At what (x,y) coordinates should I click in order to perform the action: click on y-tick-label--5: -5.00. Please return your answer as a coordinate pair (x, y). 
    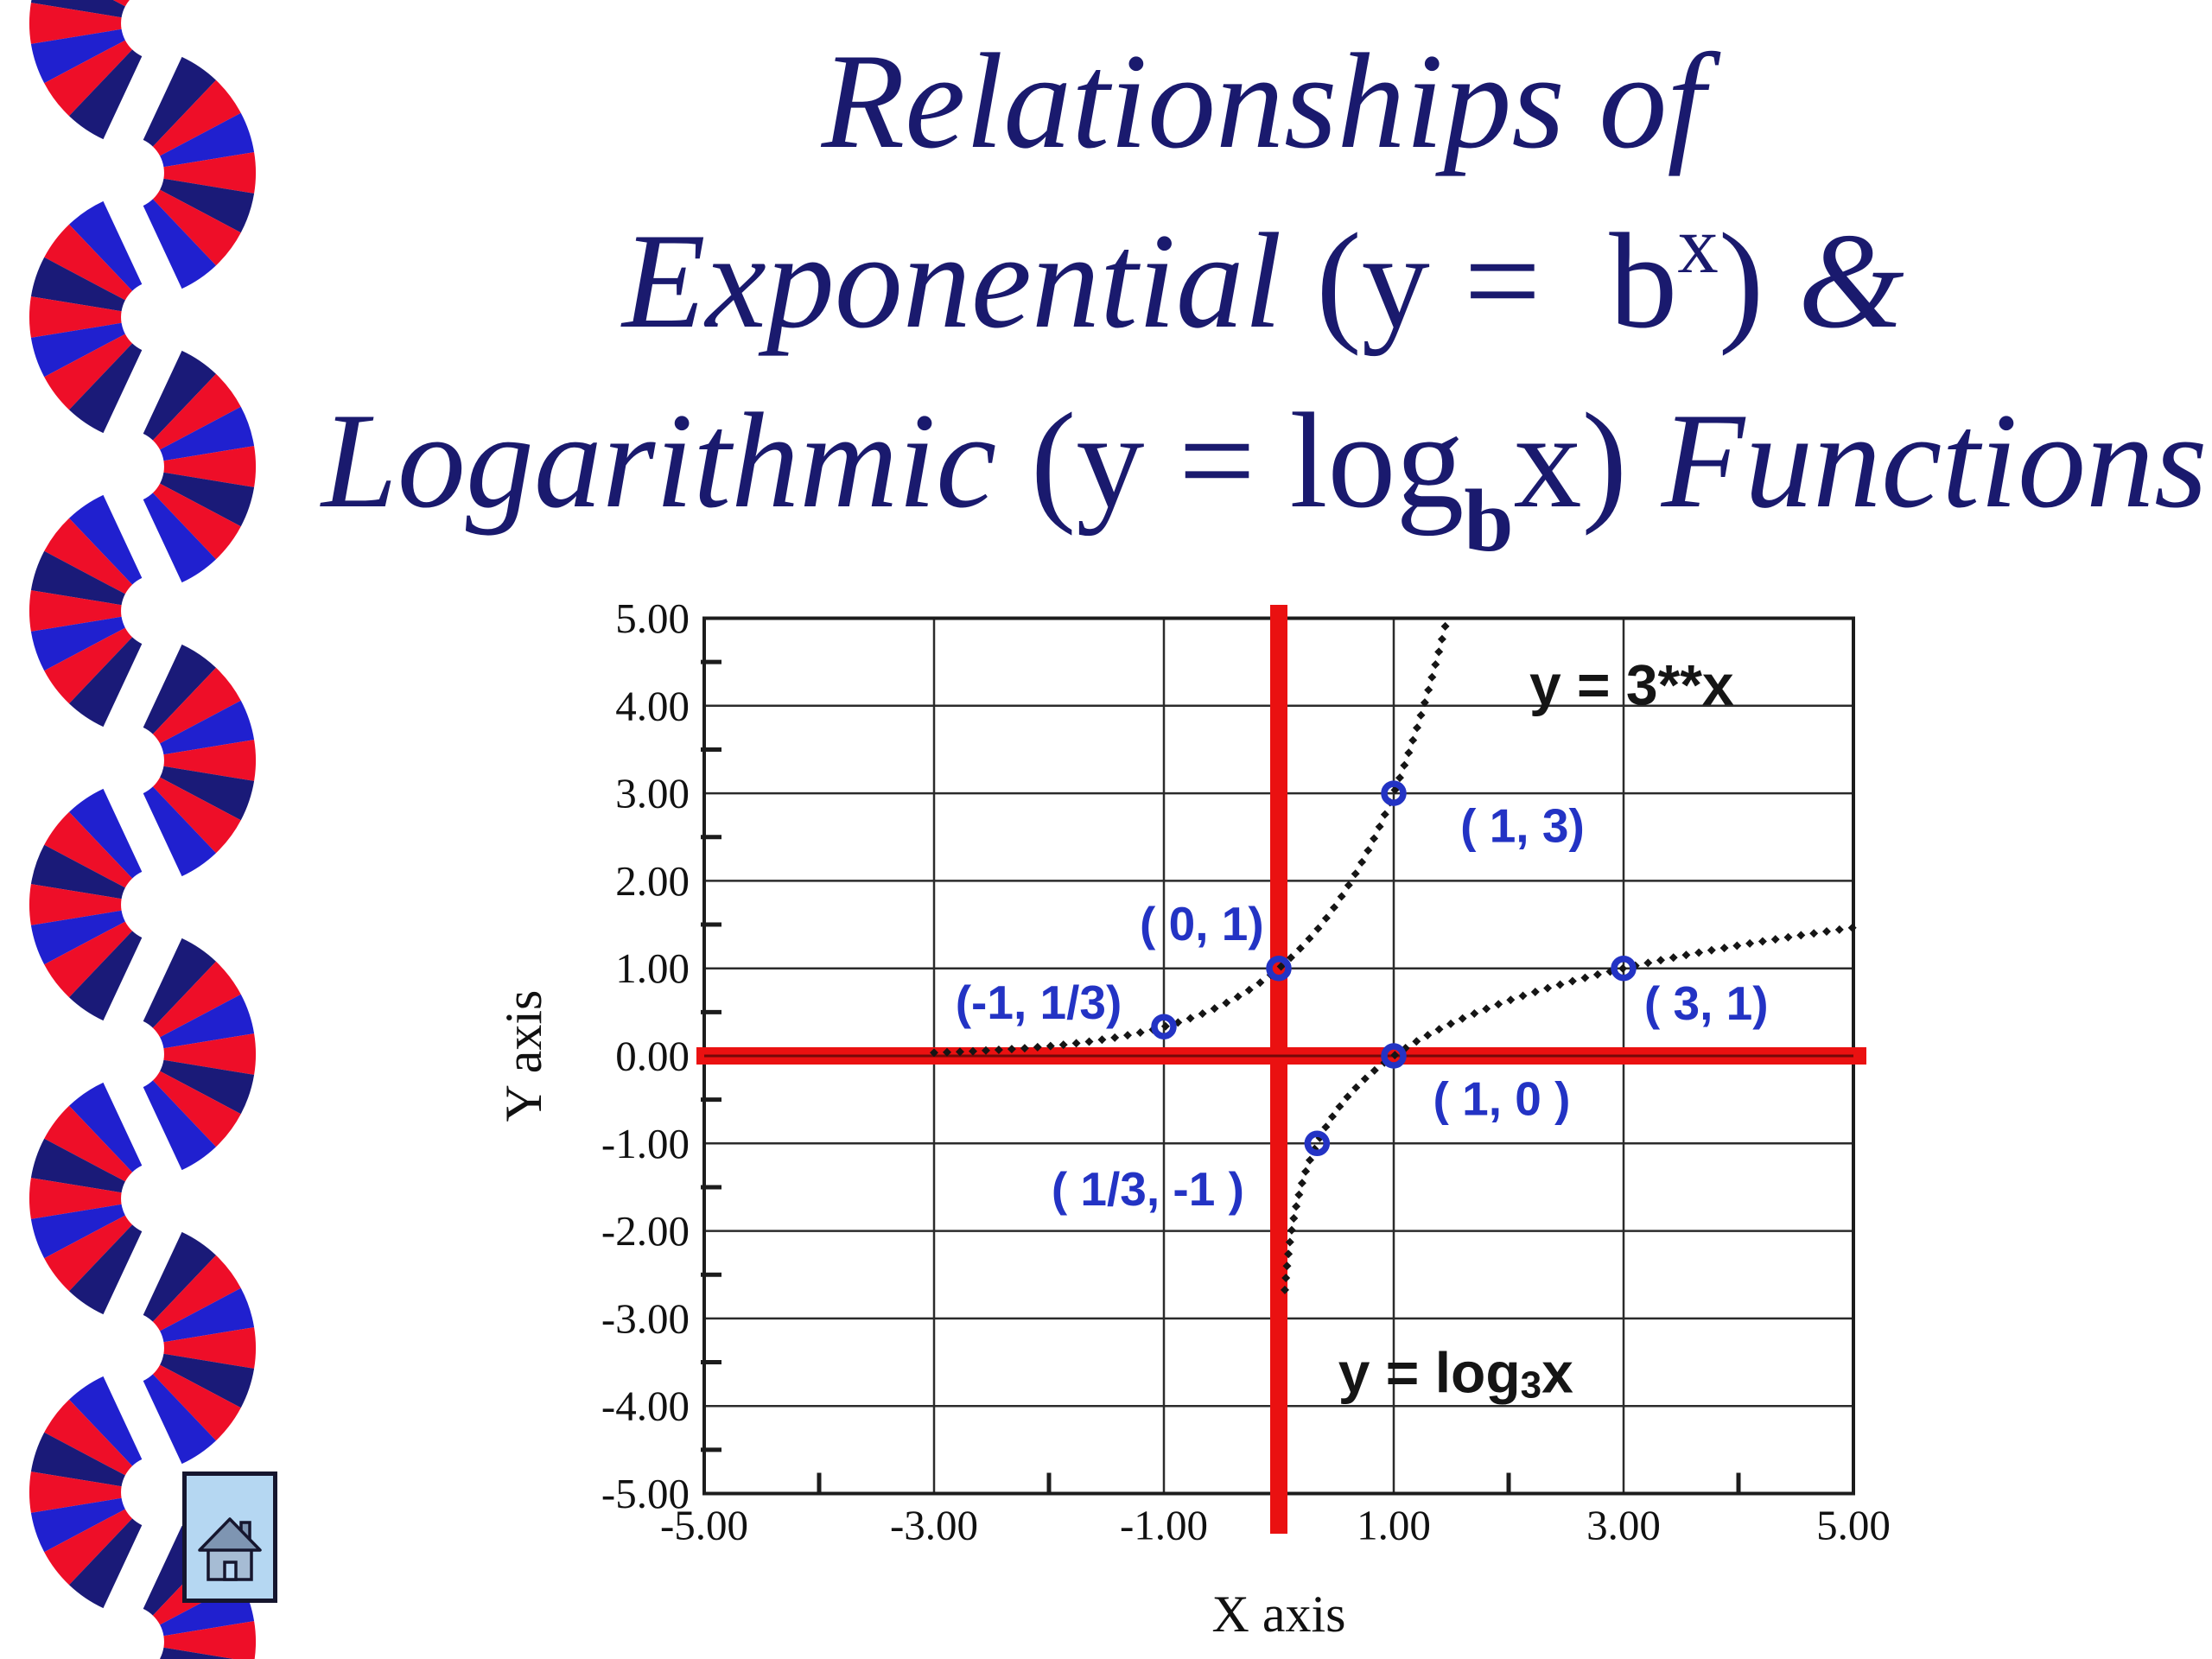
    Looking at the image, I should click on (645, 1493).